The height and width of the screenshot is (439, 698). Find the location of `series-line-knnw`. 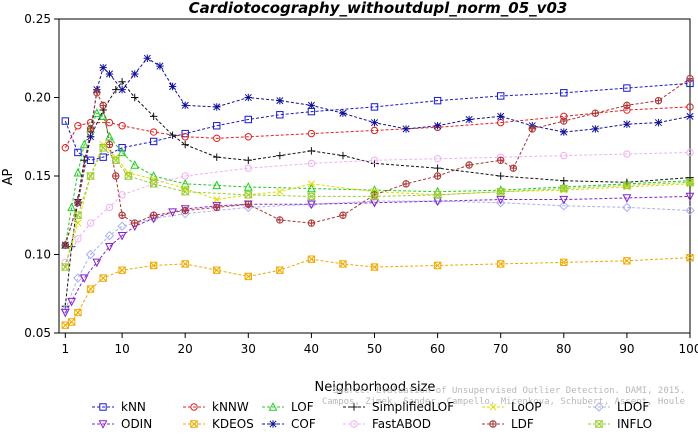

series-line-knnw is located at coordinates (377, 127).